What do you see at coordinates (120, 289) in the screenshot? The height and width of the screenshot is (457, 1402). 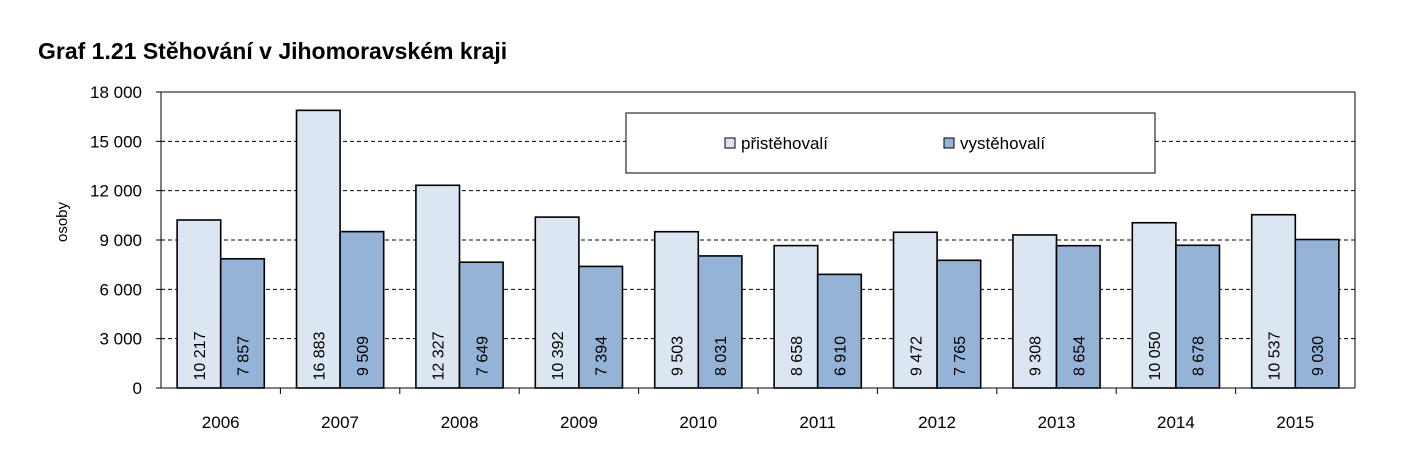 I see `y-tick-label: 6 000` at bounding box center [120, 289].